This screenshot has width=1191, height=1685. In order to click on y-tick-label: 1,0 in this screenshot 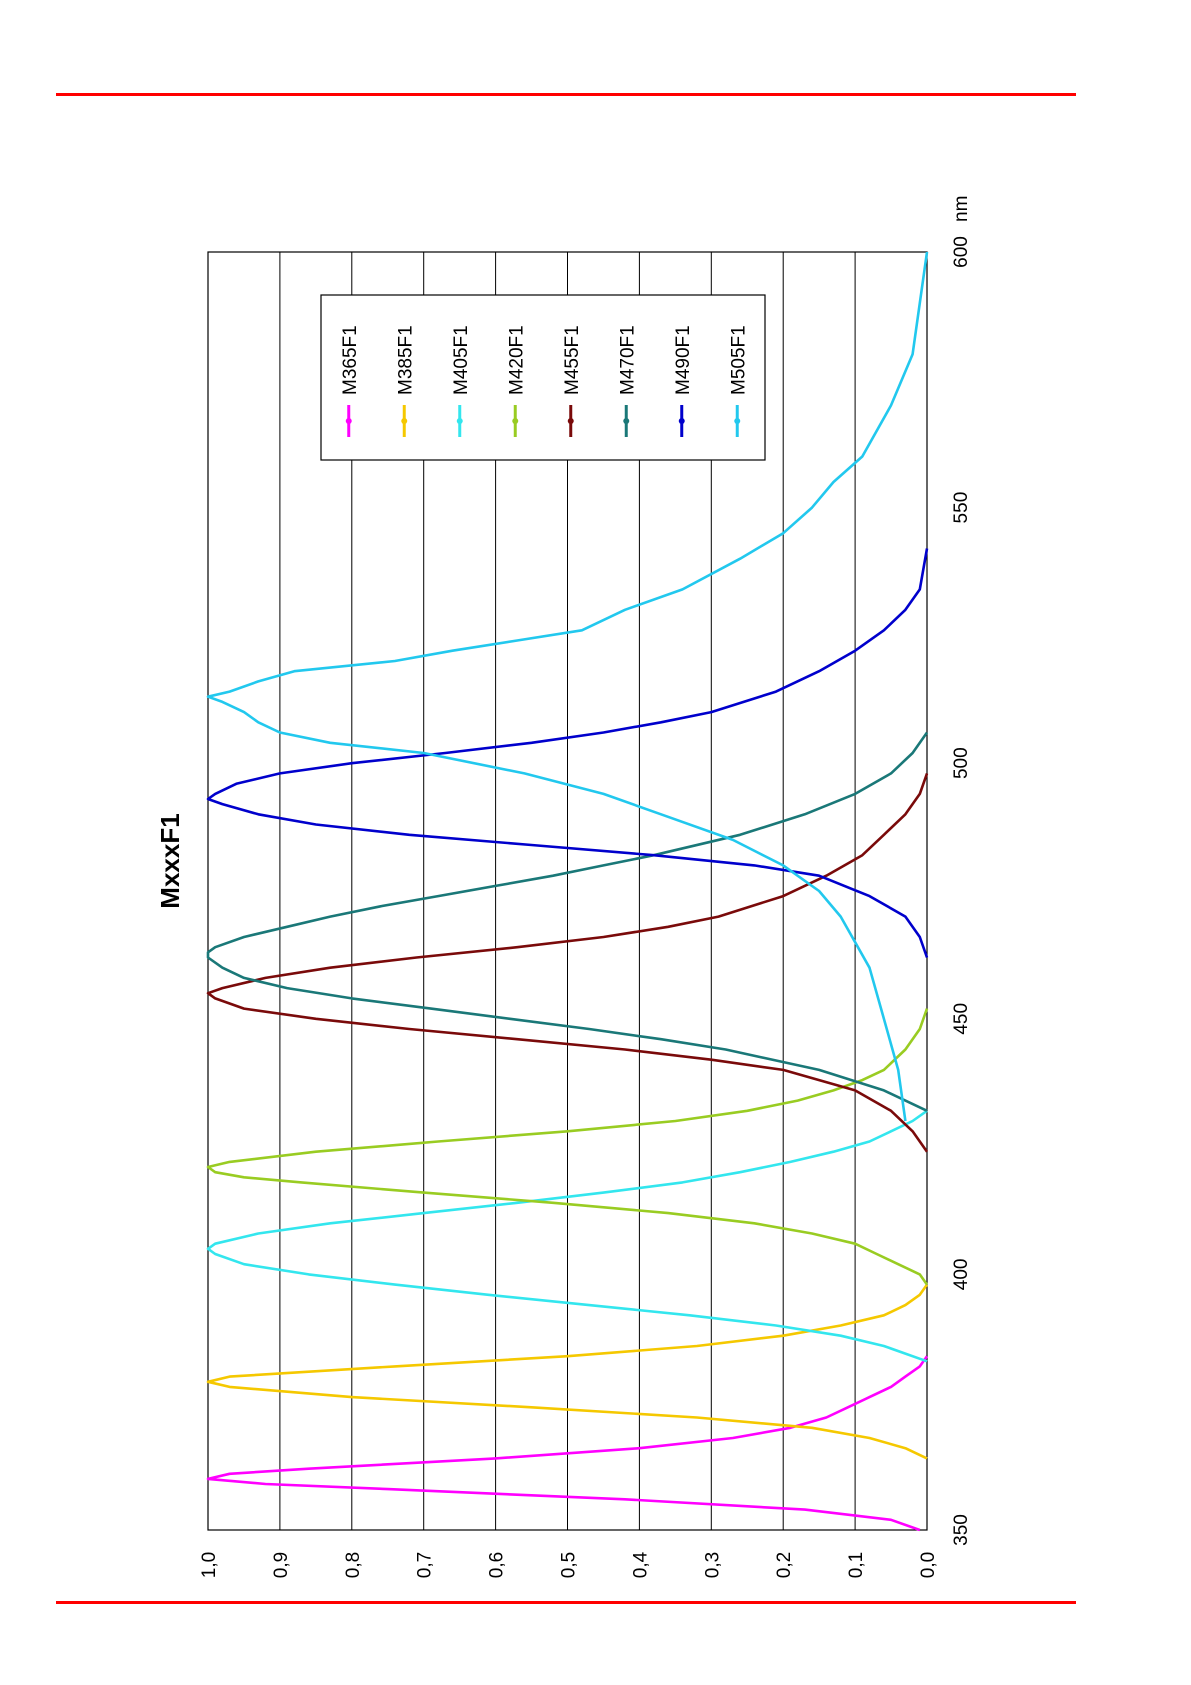, I will do `click(209, 1565)`.